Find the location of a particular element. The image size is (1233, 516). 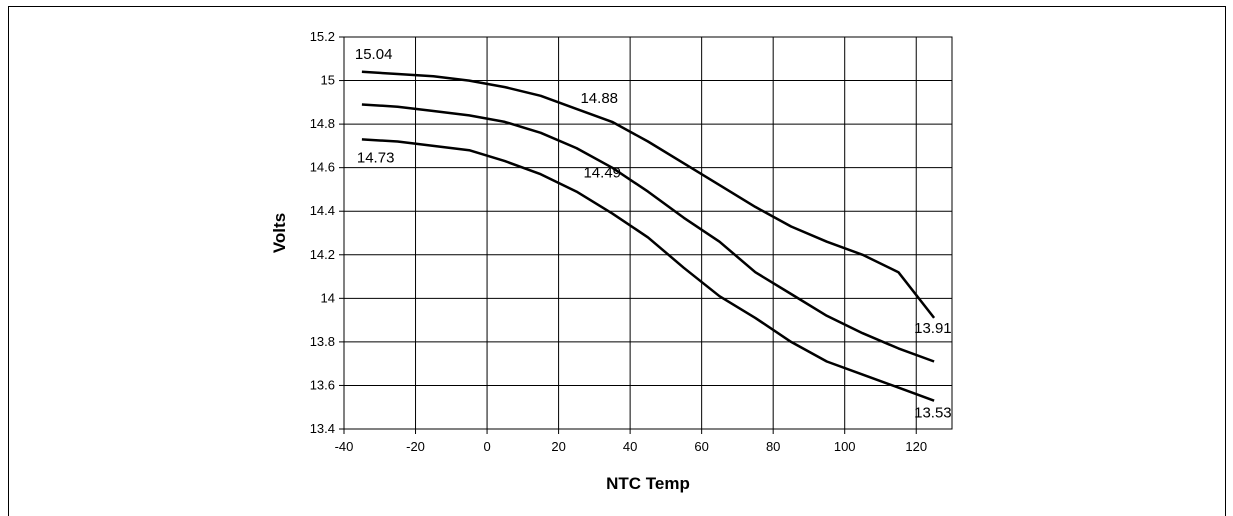

data-label: 15.04 is located at coordinates (374, 54).